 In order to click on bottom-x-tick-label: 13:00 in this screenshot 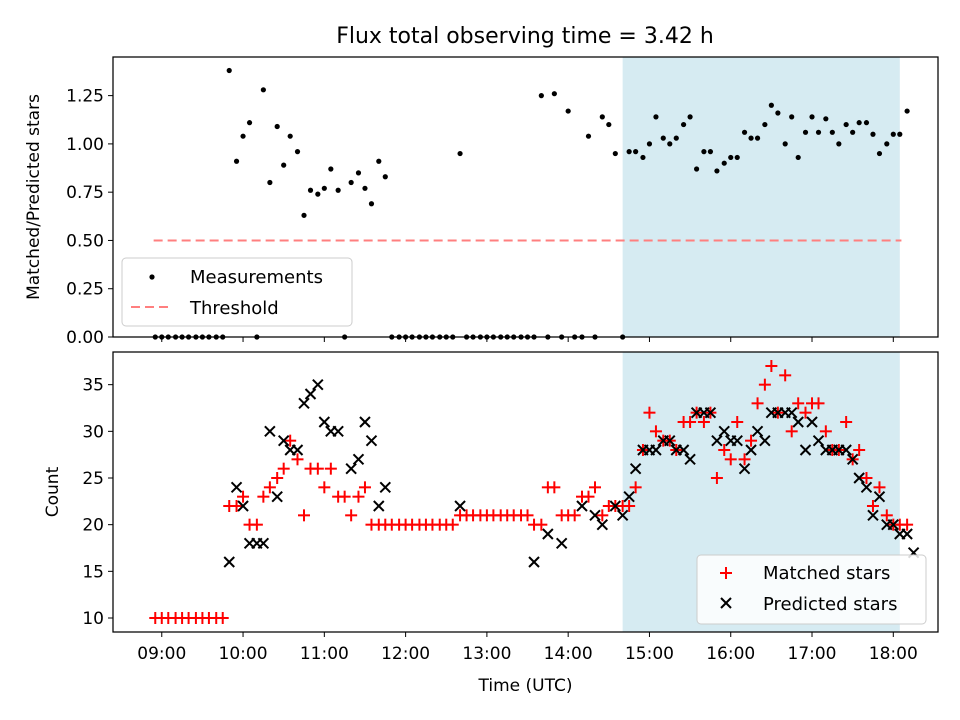, I will do `click(486, 654)`.